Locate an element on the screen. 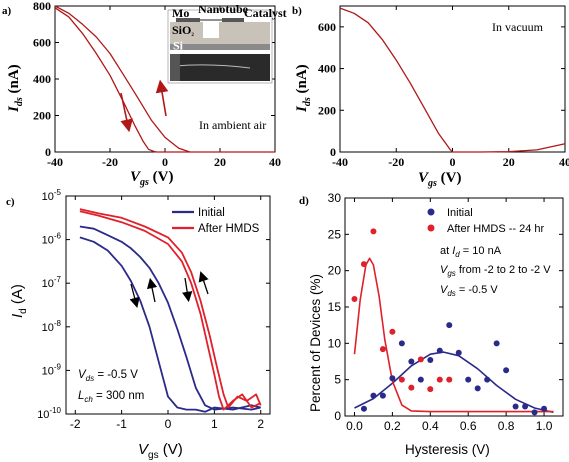 The height and width of the screenshot is (462, 569). panel-d-label: d) is located at coordinates (304, 201).